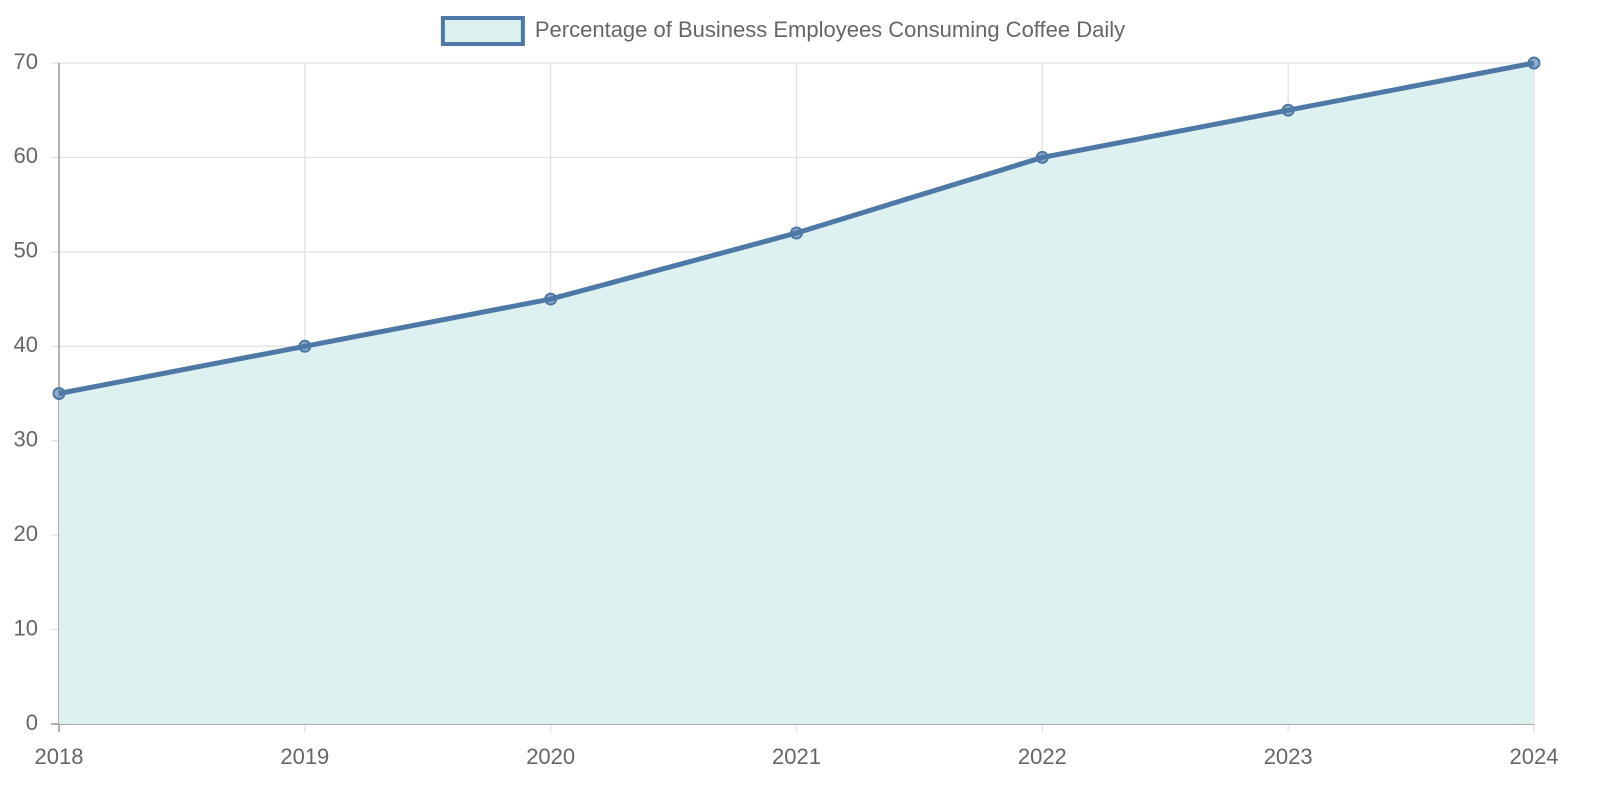 This screenshot has height=805, width=1600. I want to click on y-tick-label: 40, so click(26, 344).